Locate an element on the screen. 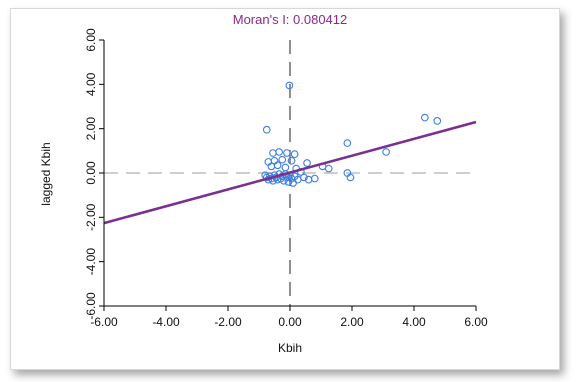  x-tick-labels: -6.00 -4.00 -2.00 0.00 2.00 4.00 6.00 is located at coordinates (289, 322).